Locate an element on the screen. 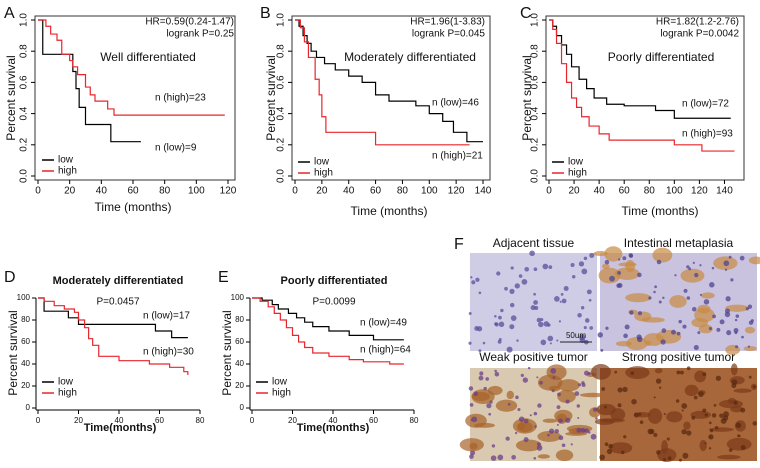  group-count: n (high)=21 is located at coordinates (457, 156).